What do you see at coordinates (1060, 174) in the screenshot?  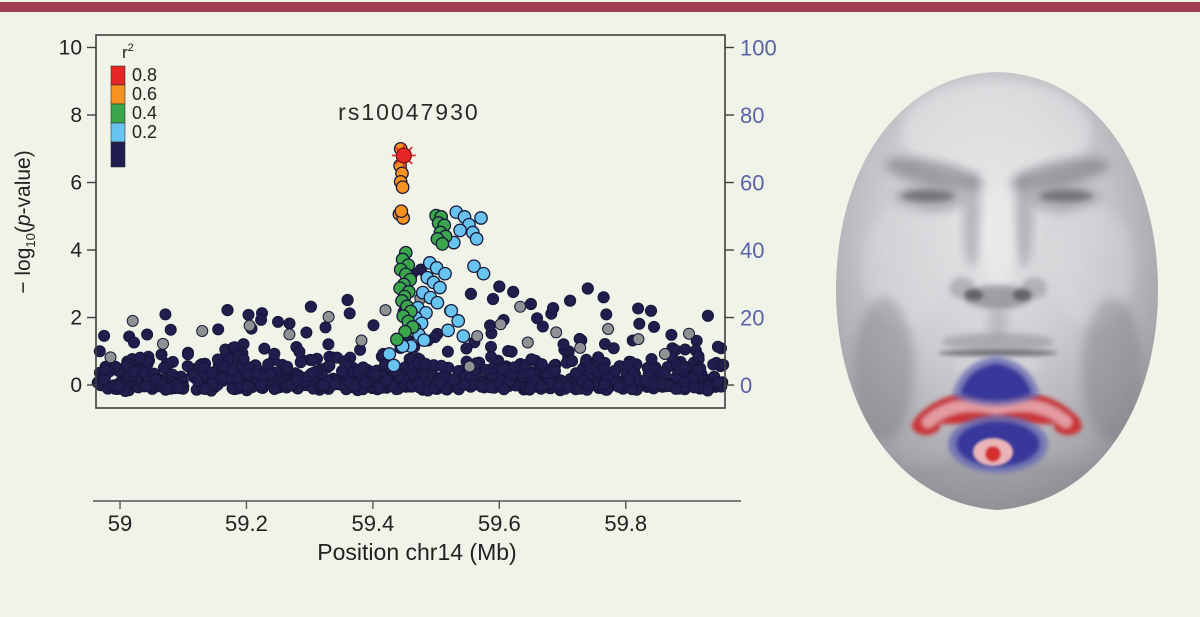 I see `right-brow-shadow` at bounding box center [1060, 174].